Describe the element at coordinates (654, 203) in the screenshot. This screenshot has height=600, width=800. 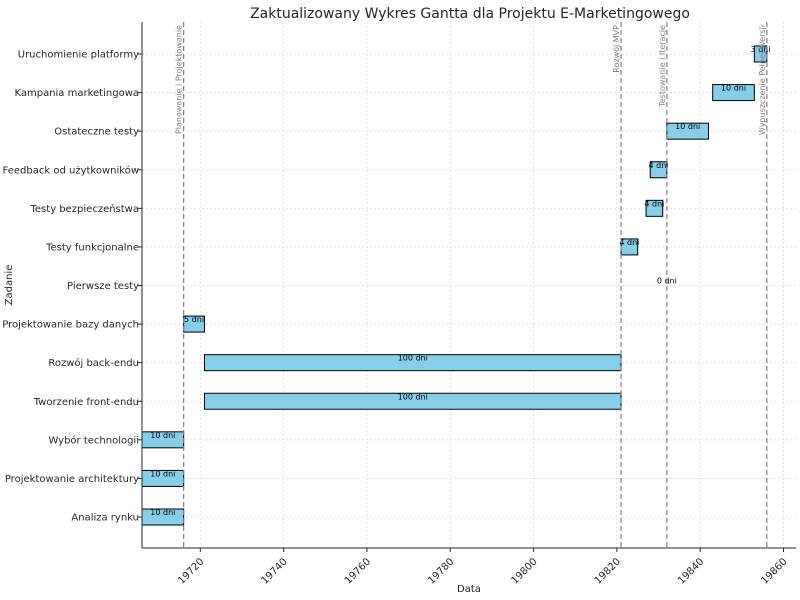
I see `bar-label-8: 4 dni` at that location.